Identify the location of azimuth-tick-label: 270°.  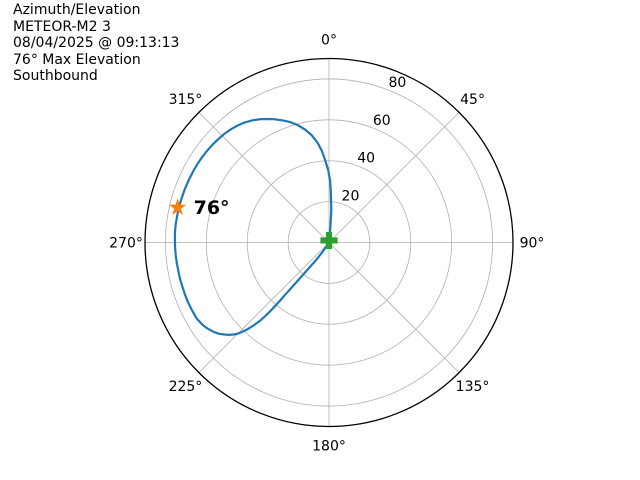
(126, 244).